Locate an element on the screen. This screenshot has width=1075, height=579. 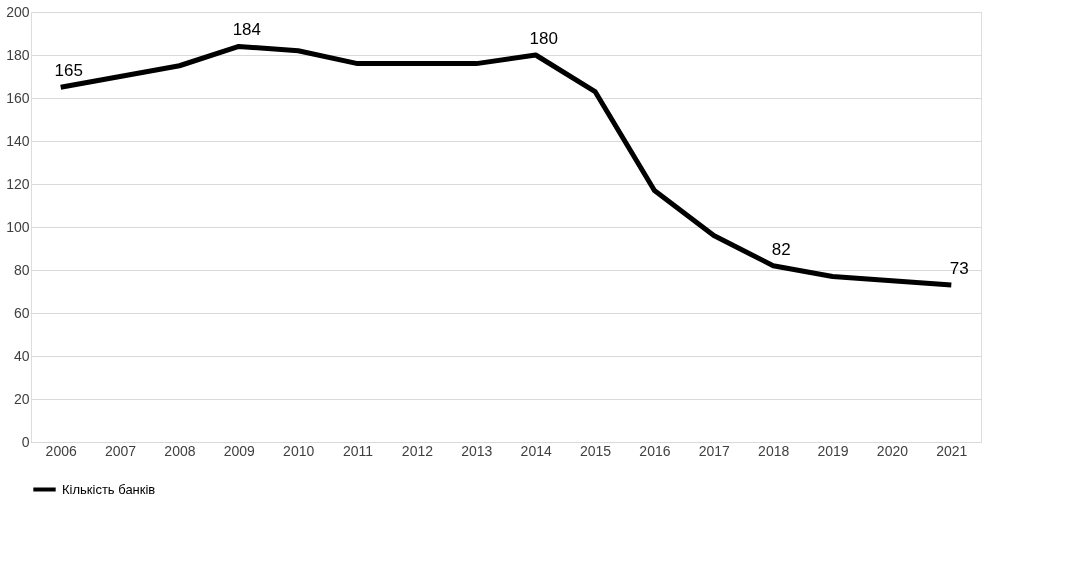
x-tick-label: 2018 is located at coordinates (774, 450).